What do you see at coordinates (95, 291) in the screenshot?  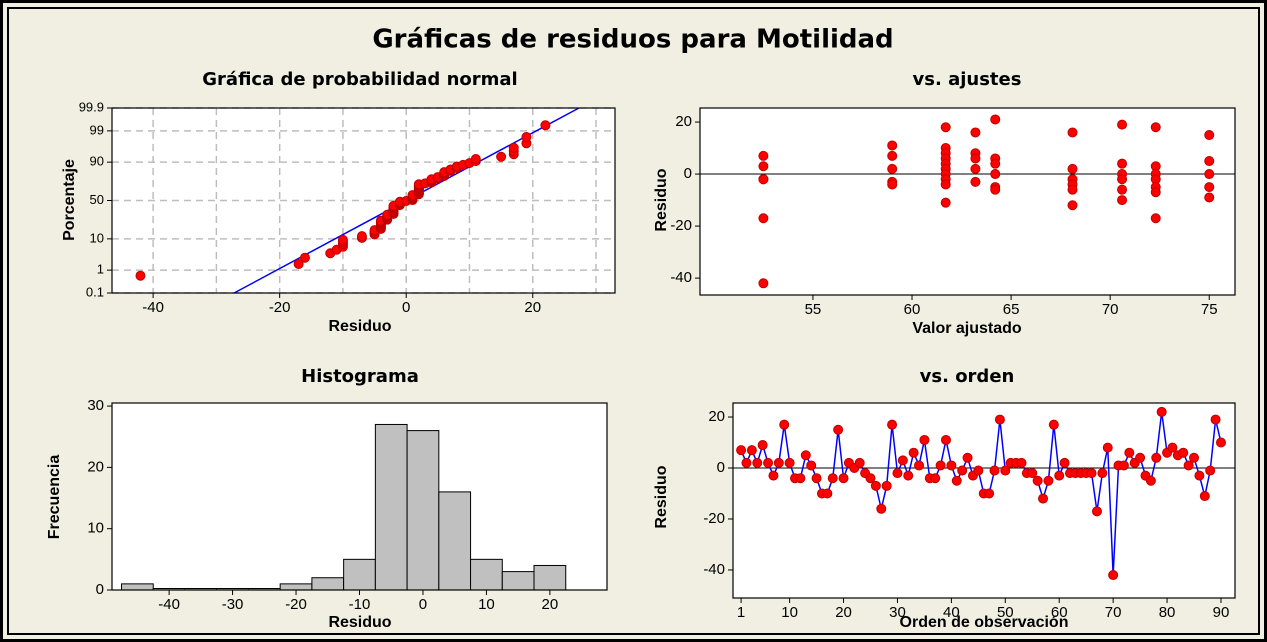 I see `y-tick-label: 0.1` at bounding box center [95, 291].